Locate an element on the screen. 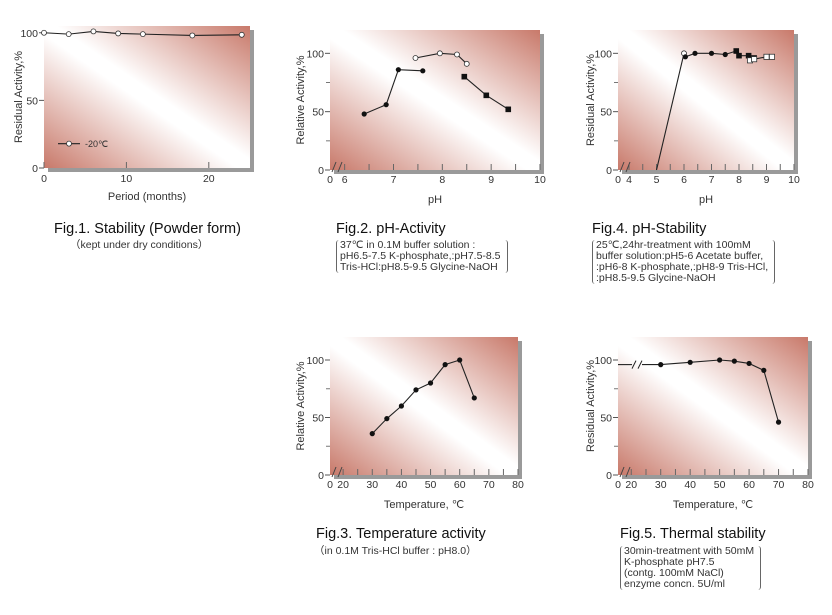 This screenshot has height=615, width=832. figure-5-note-line: K-phosphate pH7.5 is located at coordinates (669, 562).